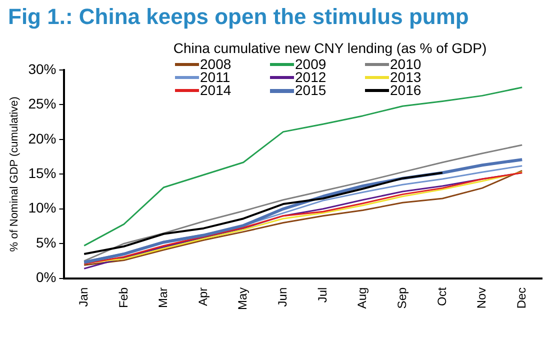 The image size is (560, 337). What do you see at coordinates (362, 298) in the screenshot?
I see `x-tick-label: Aug` at bounding box center [362, 298].